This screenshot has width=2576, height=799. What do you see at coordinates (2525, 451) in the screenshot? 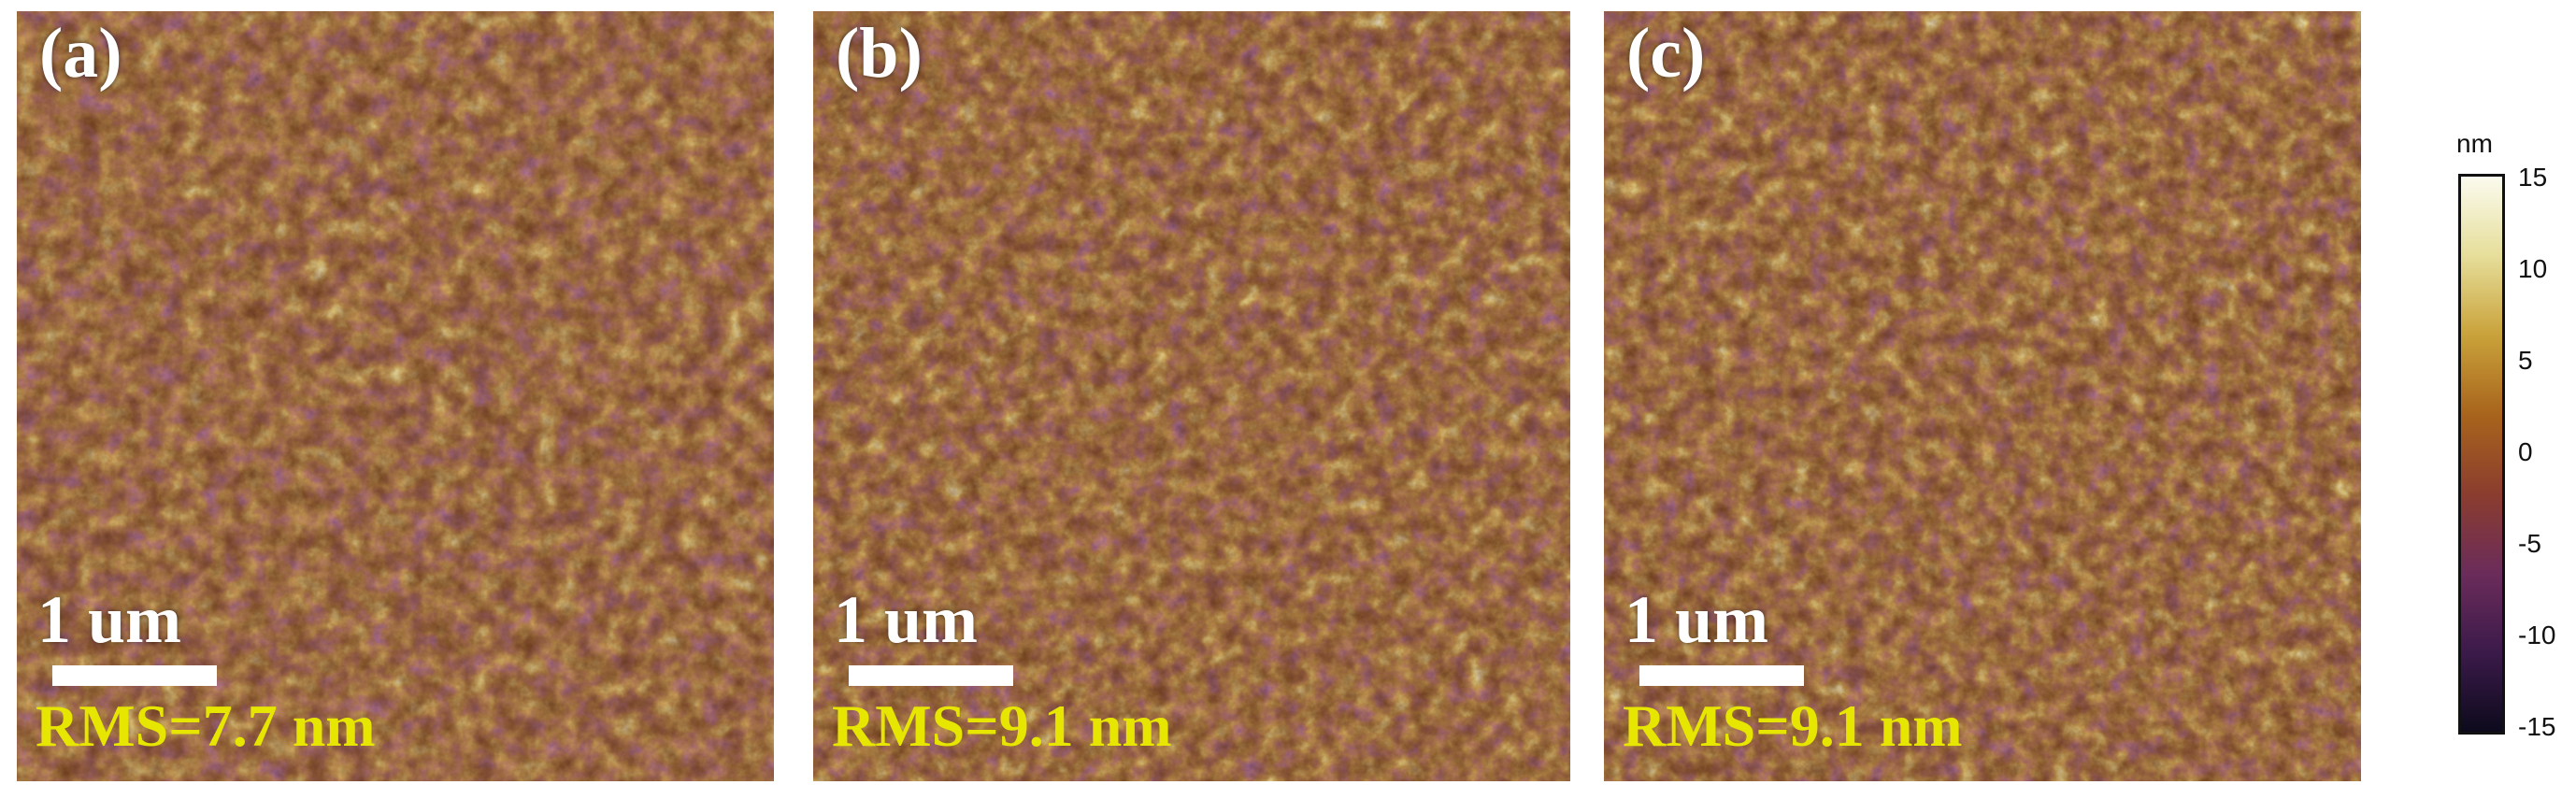
I see `colorbar-tick: 0` at bounding box center [2525, 451].